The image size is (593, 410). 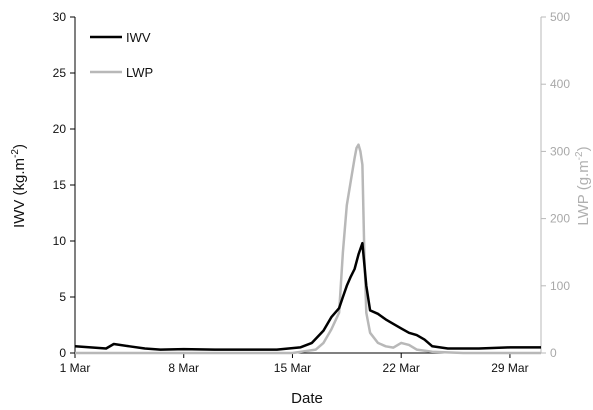 I want to click on right-tick-label: 0, so click(x=553, y=353).